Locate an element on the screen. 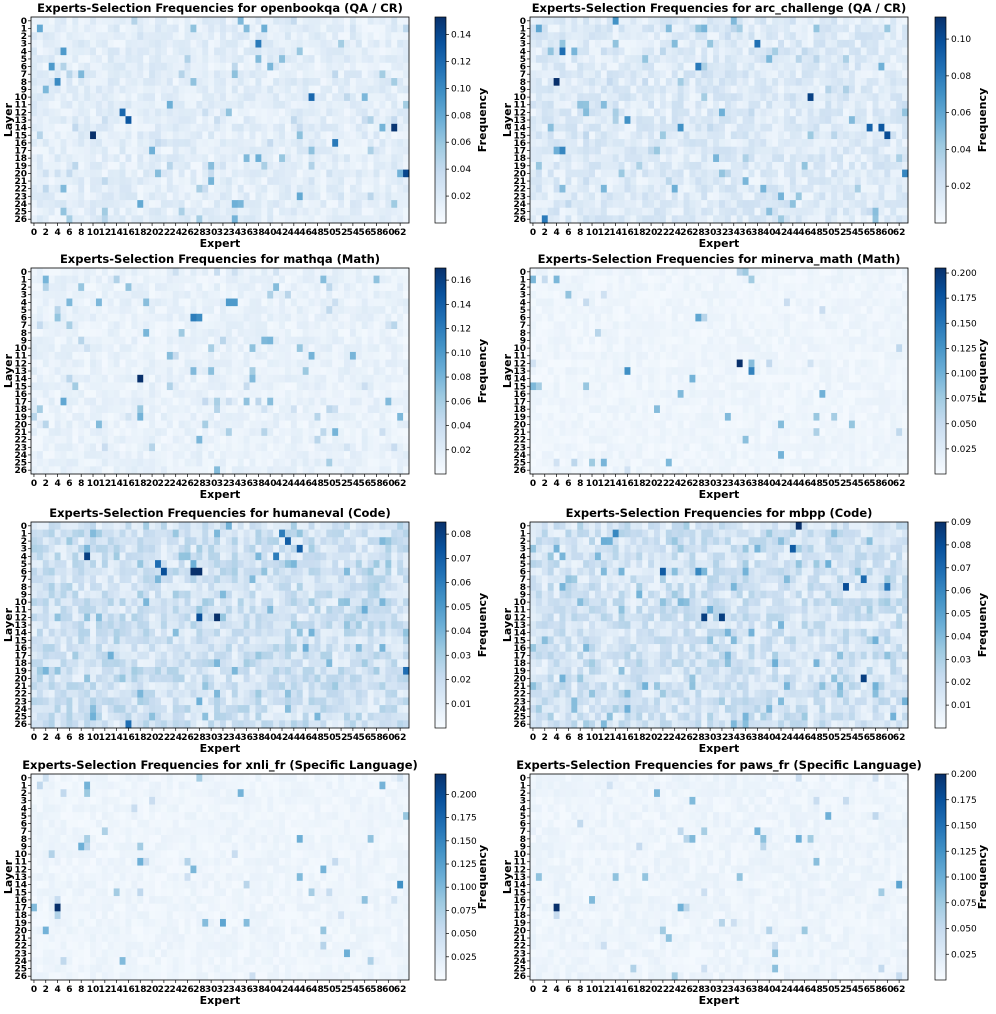 This screenshot has height=1014, width=996. x-tick-label: 16 is located at coordinates (627, 233).